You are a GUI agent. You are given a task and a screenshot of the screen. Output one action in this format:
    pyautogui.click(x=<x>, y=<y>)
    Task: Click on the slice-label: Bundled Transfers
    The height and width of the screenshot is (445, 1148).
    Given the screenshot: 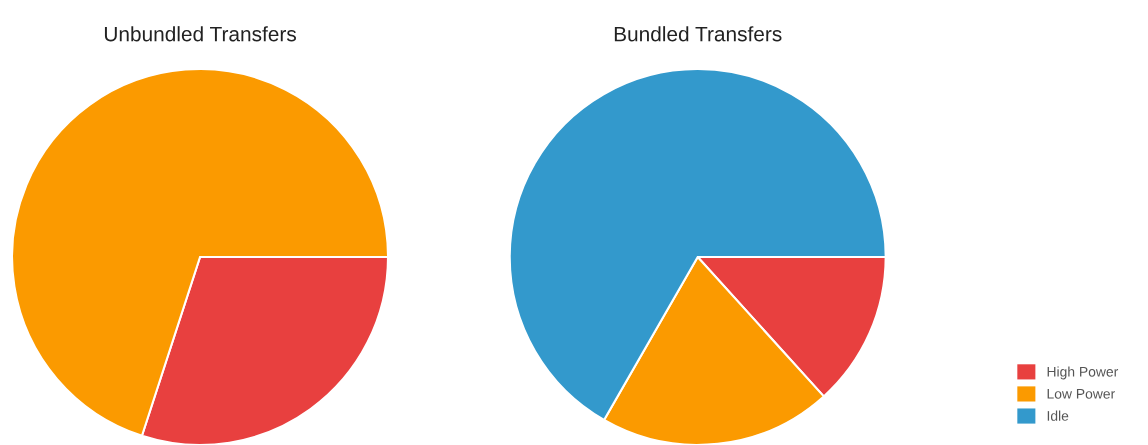 What is the action you would take?
    pyautogui.click(x=698, y=34)
    